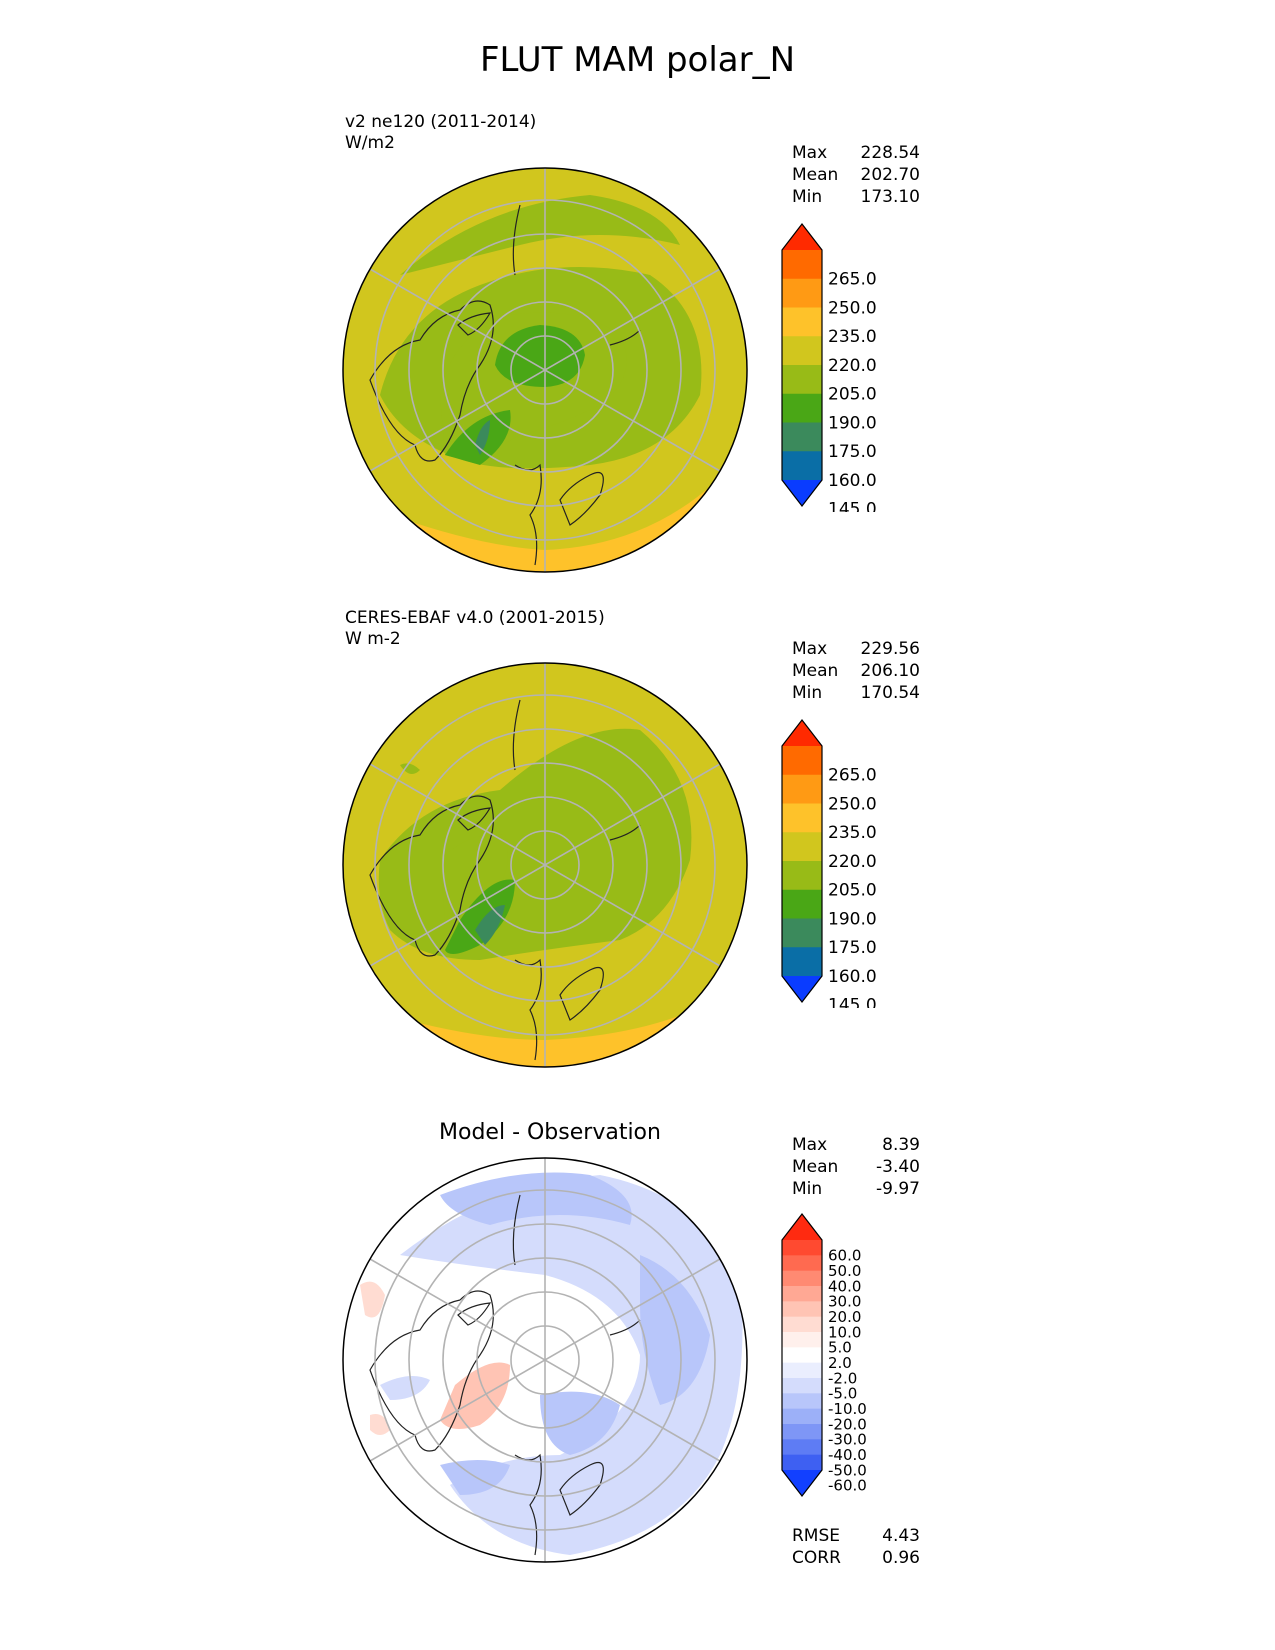  Describe the element at coordinates (370, 143) in the screenshot. I see `model-units: W/m2` at that location.